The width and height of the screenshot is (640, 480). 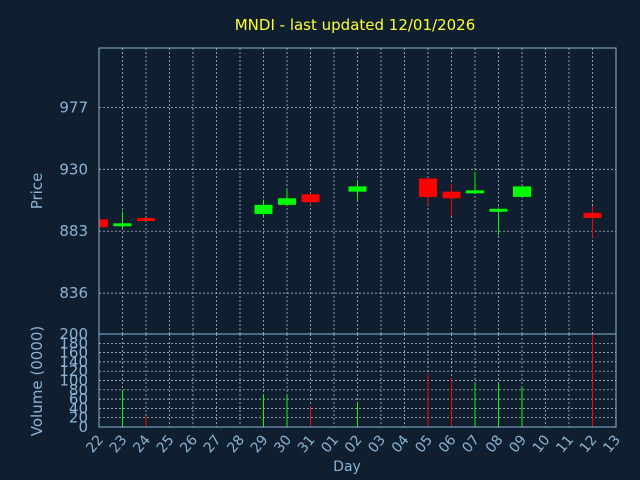 What do you see at coordinates (73, 353) in the screenshot?
I see `volume-y-tick-label: 160` at bounding box center [73, 353].